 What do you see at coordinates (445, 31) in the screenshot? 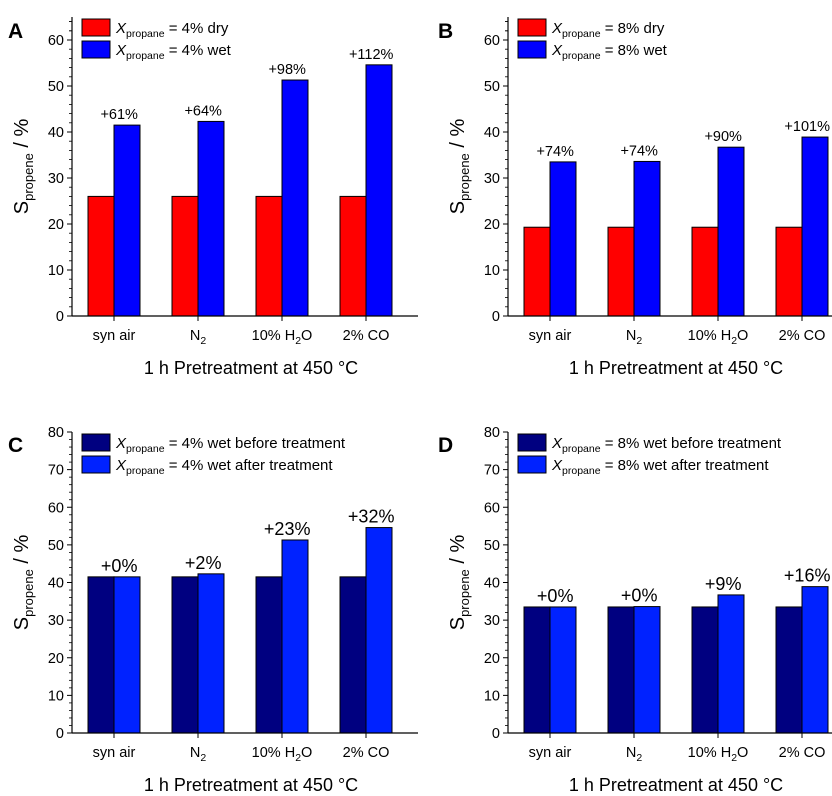
I see `panel-letter: B` at bounding box center [445, 31].